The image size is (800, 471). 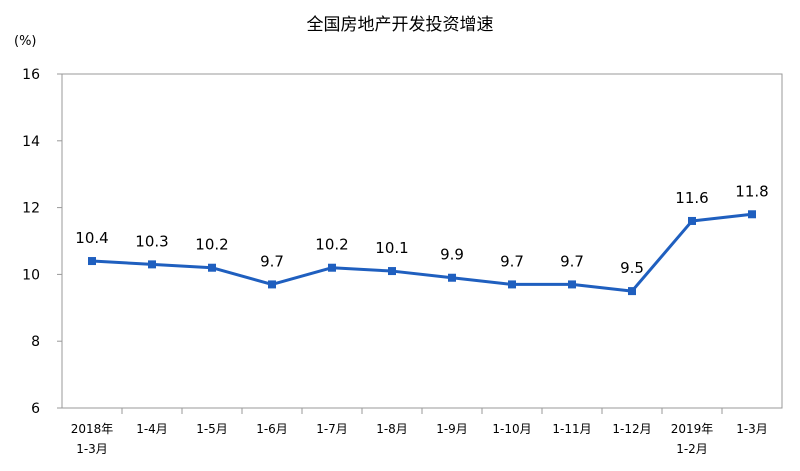 What do you see at coordinates (571, 429) in the screenshot?
I see `x-tick-label: 1-11月` at bounding box center [571, 429].